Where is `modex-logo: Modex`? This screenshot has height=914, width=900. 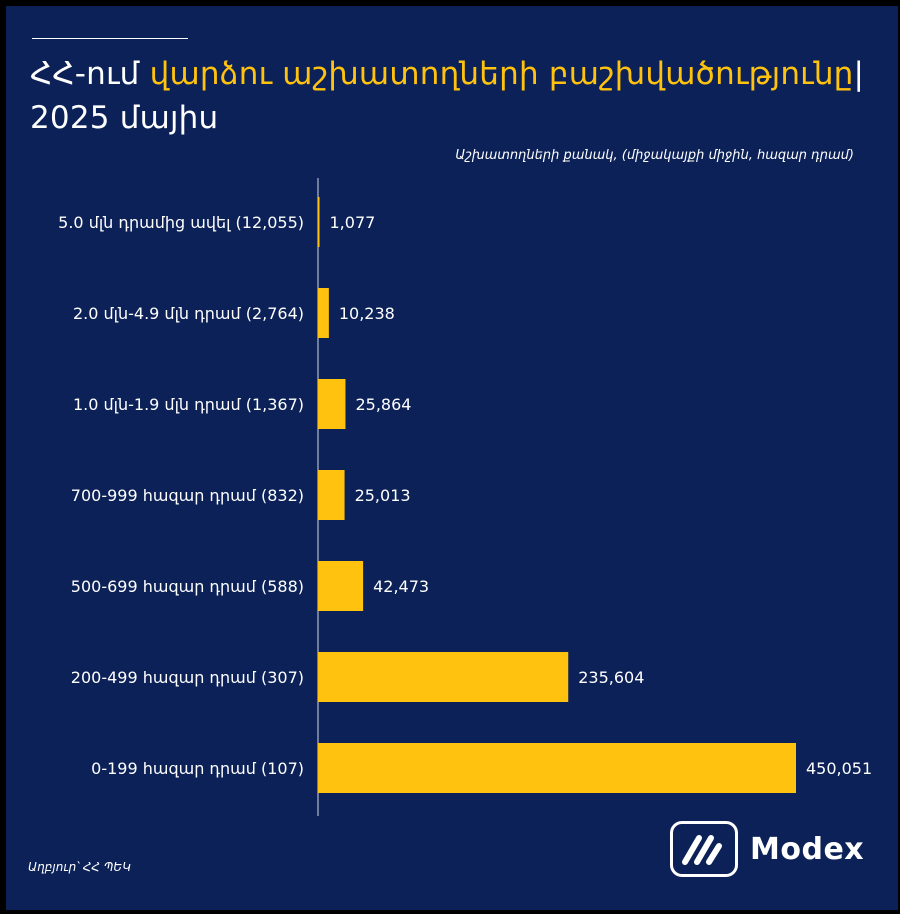
modex-logo: Modex is located at coordinates (770, 851).